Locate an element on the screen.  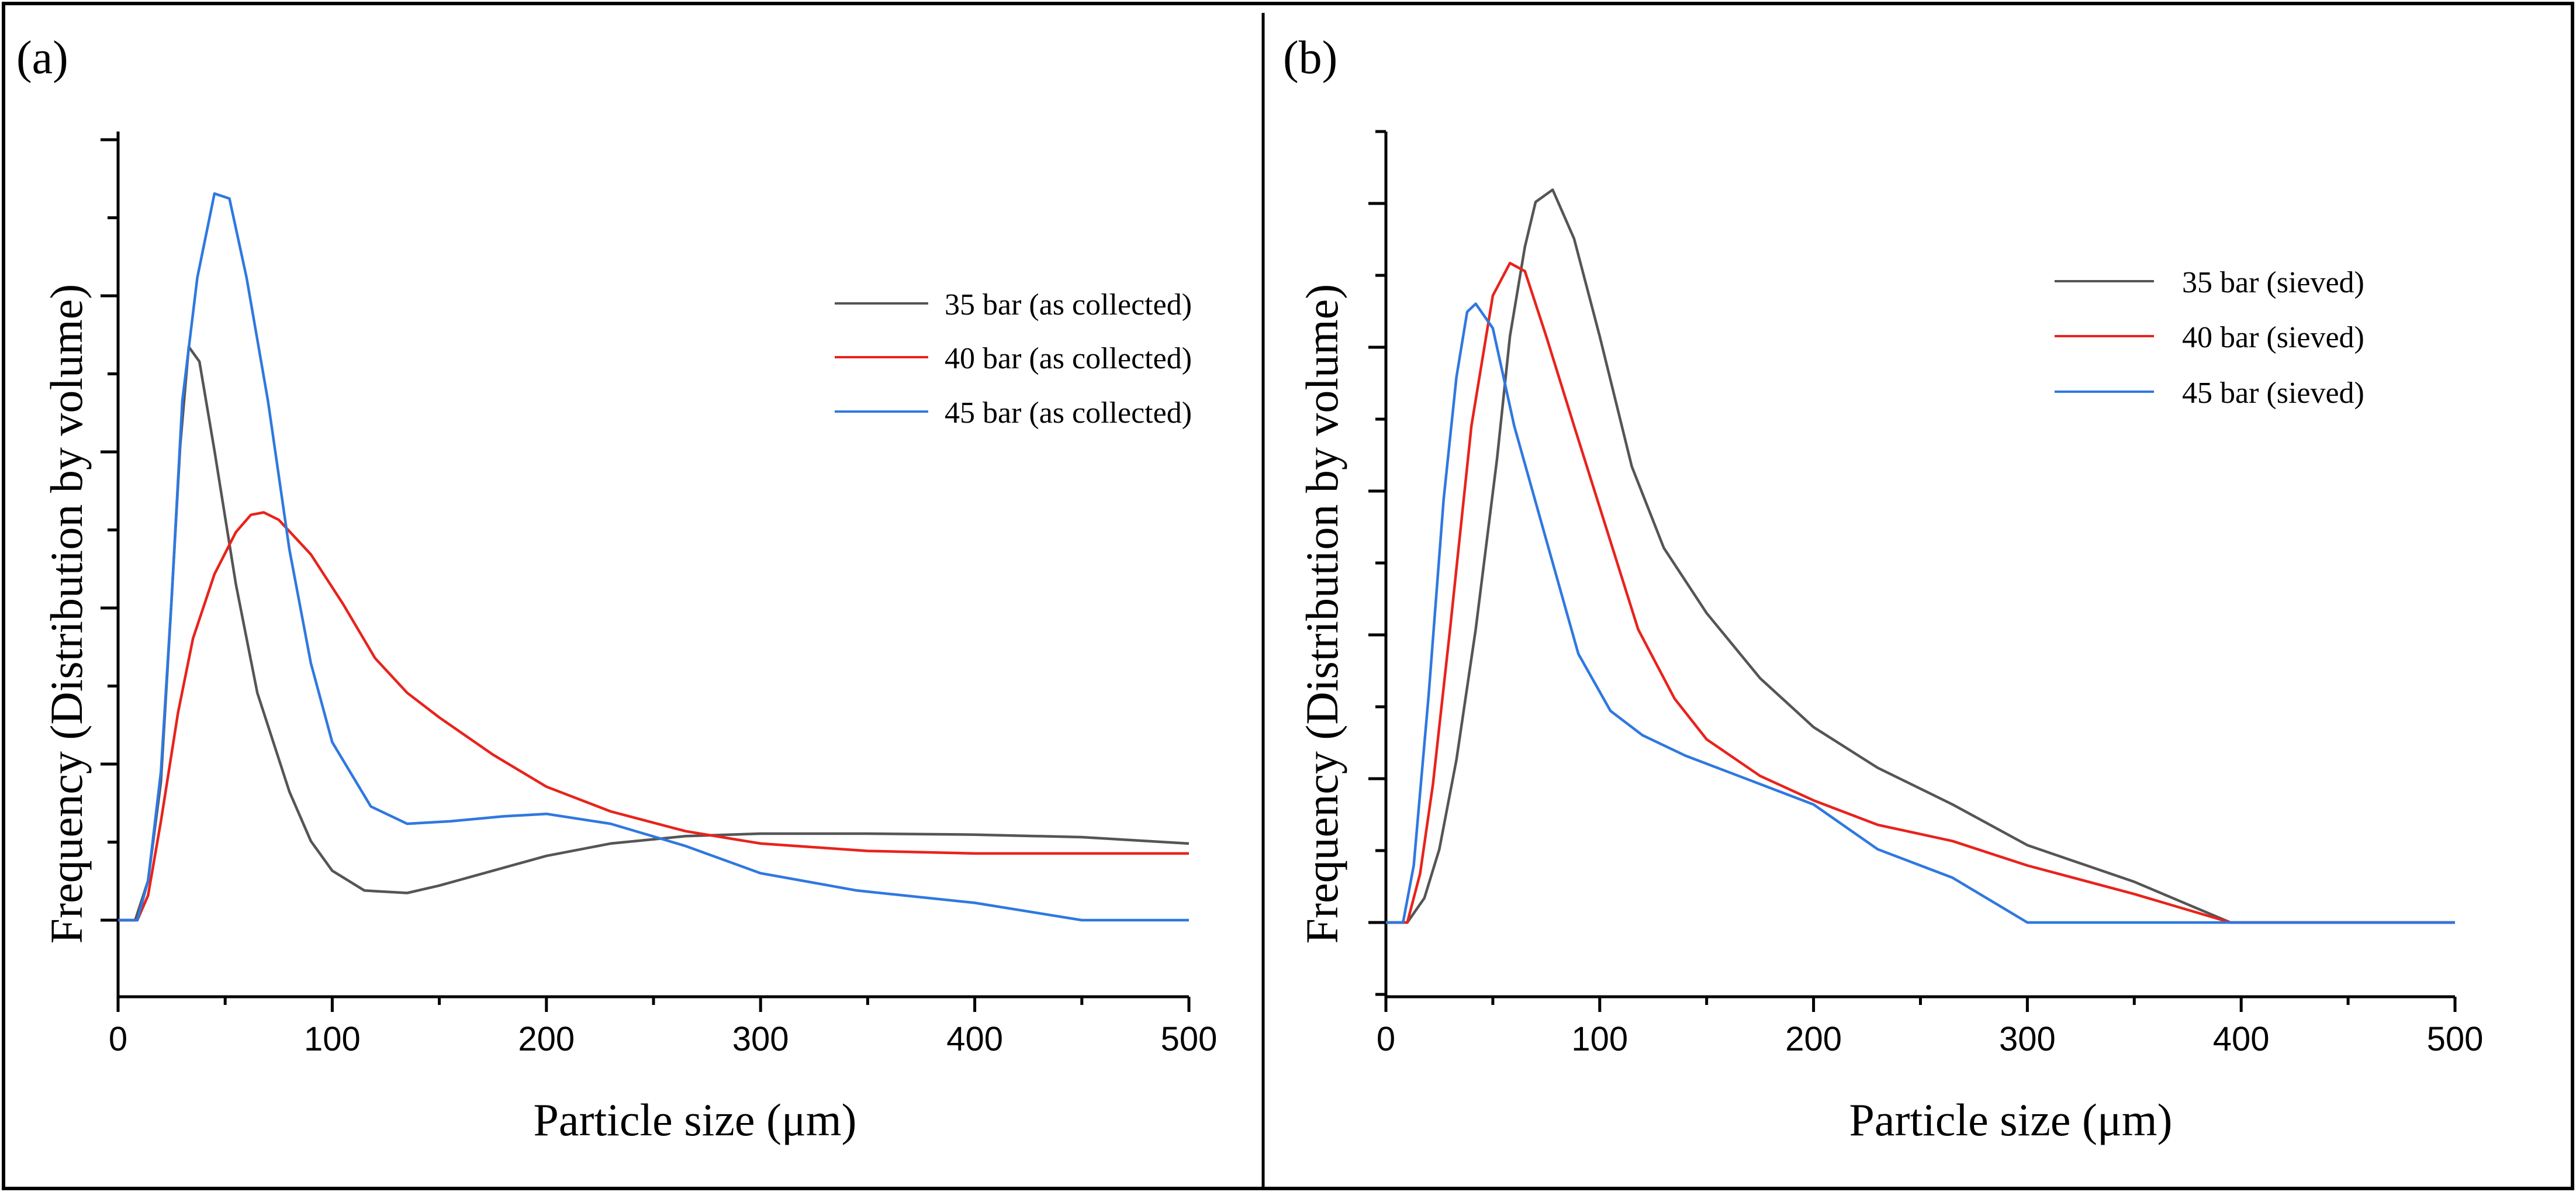
panel-b-x-tick-label: 500 is located at coordinates (2455, 1039).